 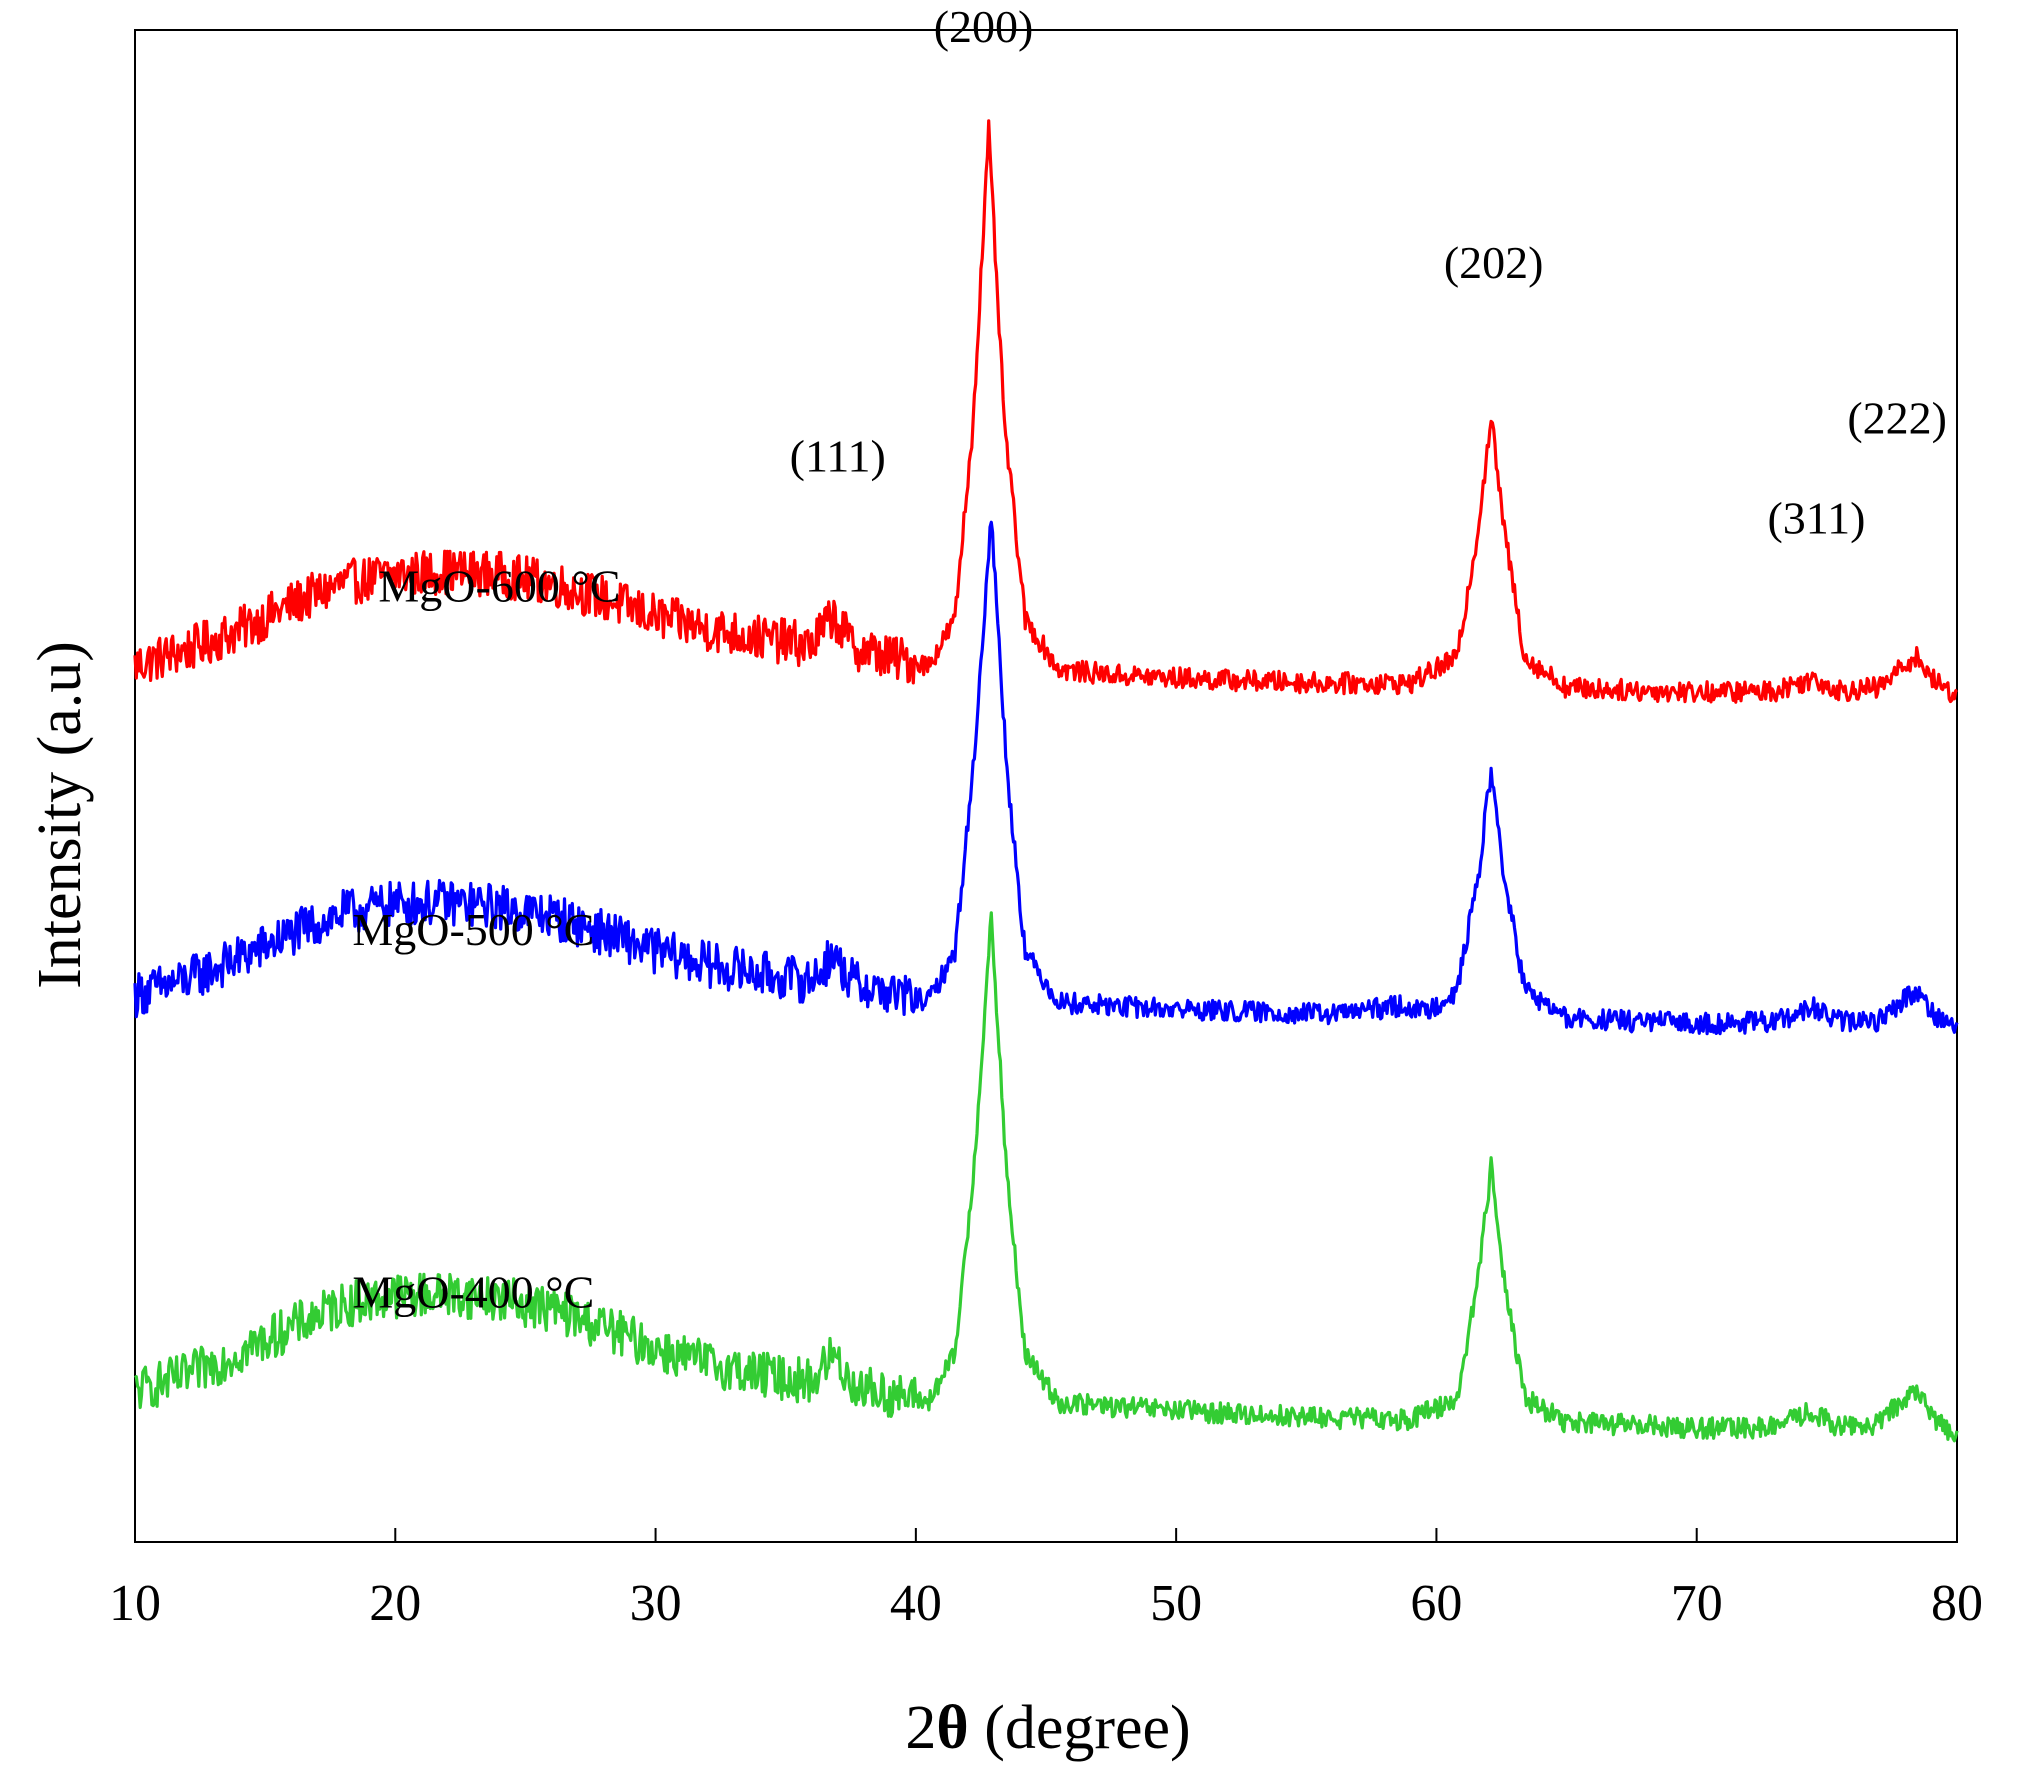 What do you see at coordinates (1897, 418) in the screenshot?
I see `peak-annotation: (222)` at bounding box center [1897, 418].